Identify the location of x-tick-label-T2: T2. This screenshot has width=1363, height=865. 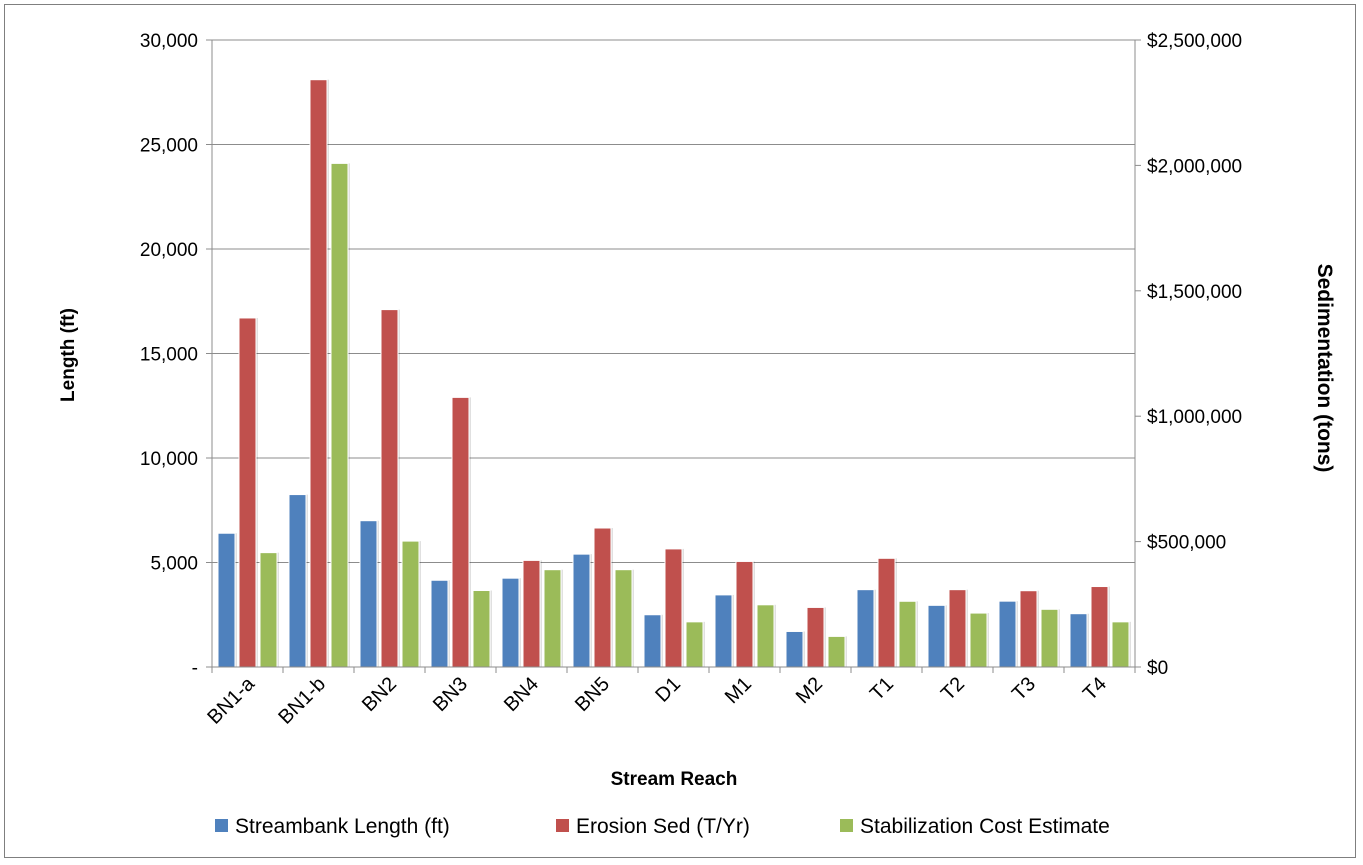
(953, 689).